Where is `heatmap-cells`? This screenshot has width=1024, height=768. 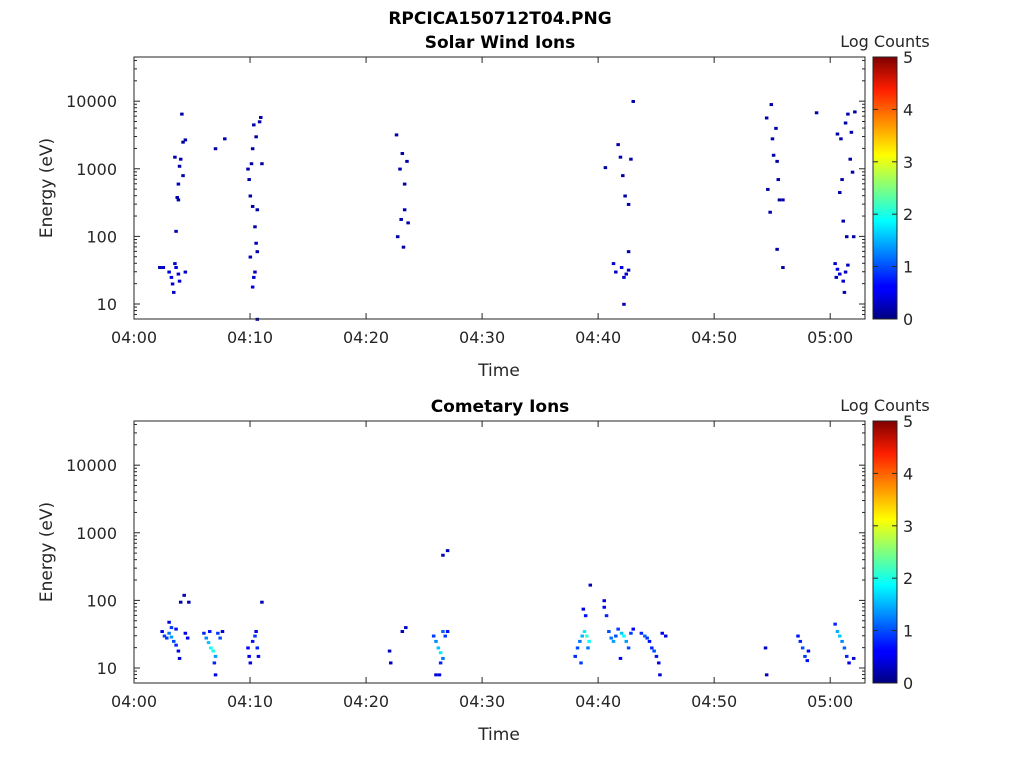
heatmap-cells is located at coordinates (508, 613).